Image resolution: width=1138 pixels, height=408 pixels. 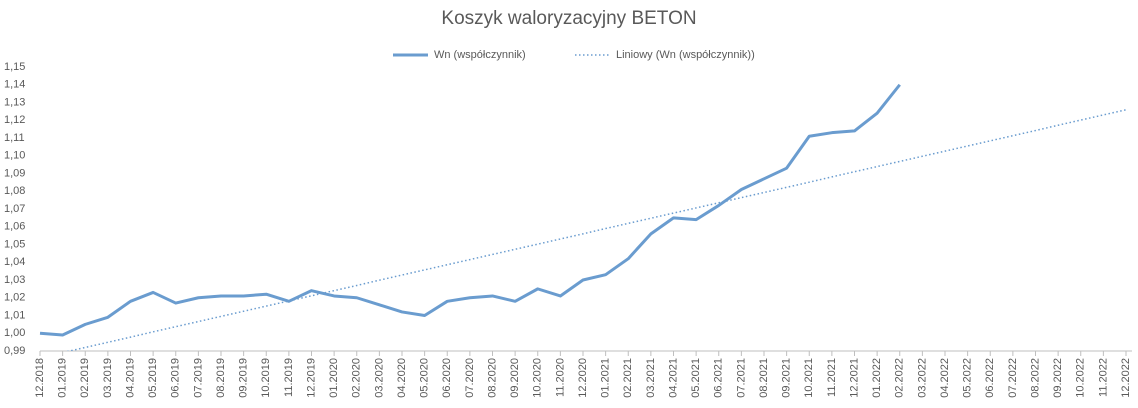 What do you see at coordinates (176, 378) in the screenshot?
I see `x-tick-label: 06.2019` at bounding box center [176, 378].